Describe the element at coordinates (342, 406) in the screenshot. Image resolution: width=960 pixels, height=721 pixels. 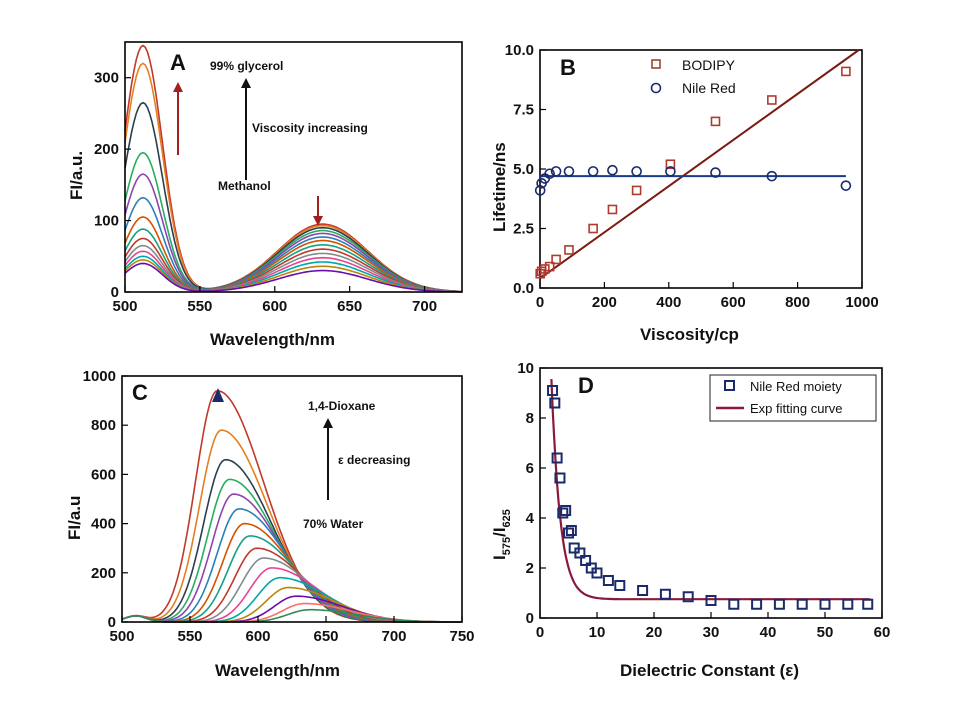
I see `panel-c-annotation-top: 1,4-Dioxane` at that location.